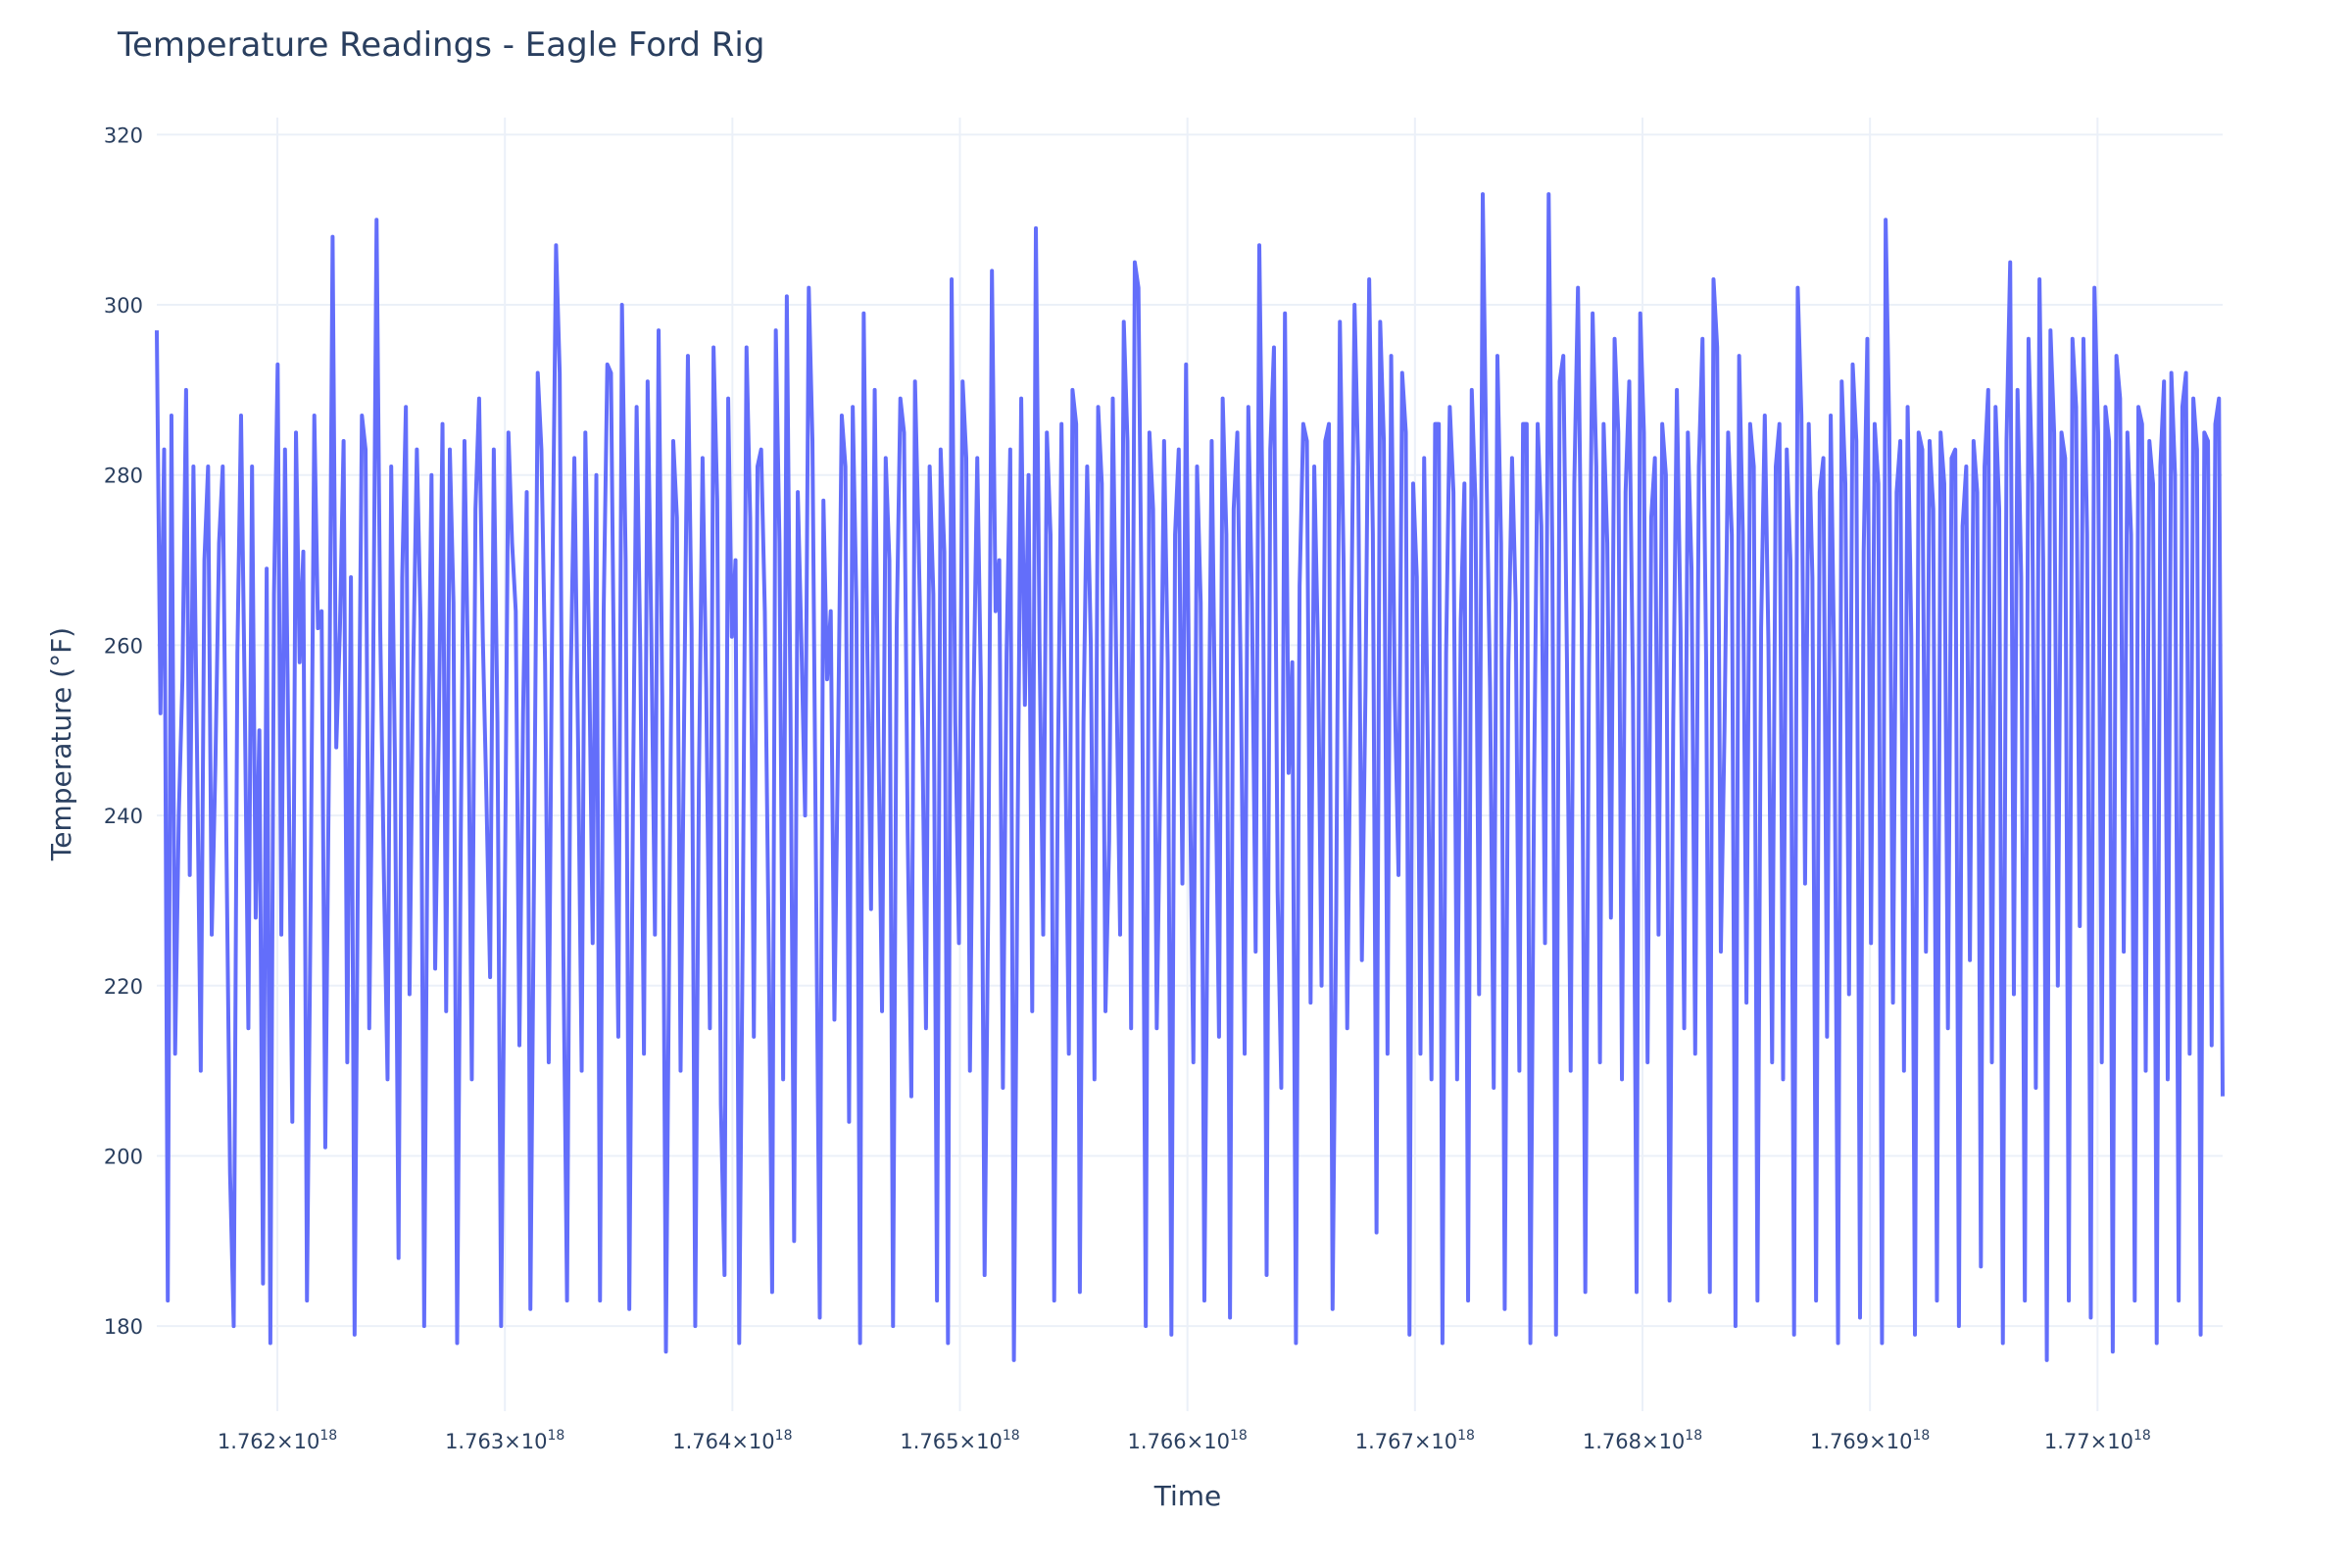 The image size is (2352, 1568). I want to click on y-tick-label: 320, so click(124, 135).